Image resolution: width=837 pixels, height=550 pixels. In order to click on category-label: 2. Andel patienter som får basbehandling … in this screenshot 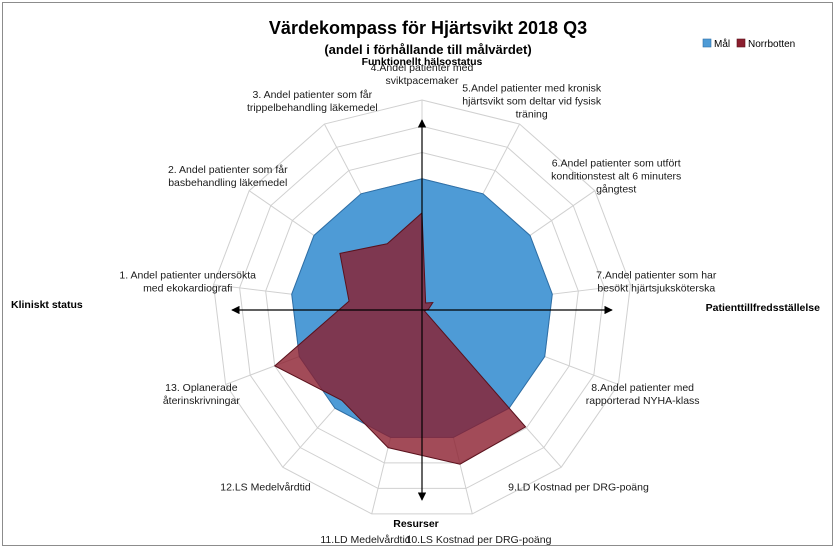, I will do `click(228, 176)`.